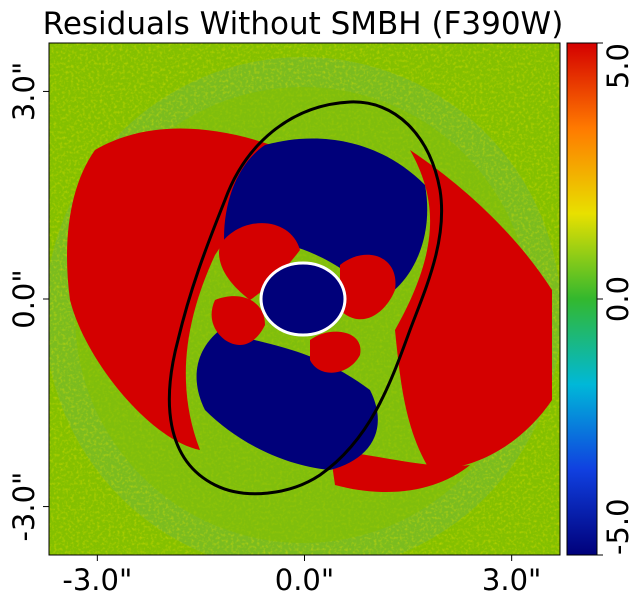 This screenshot has width=639, height=604. I want to click on chart-title: Residuals Without SMBH (F390W), so click(303, 24).